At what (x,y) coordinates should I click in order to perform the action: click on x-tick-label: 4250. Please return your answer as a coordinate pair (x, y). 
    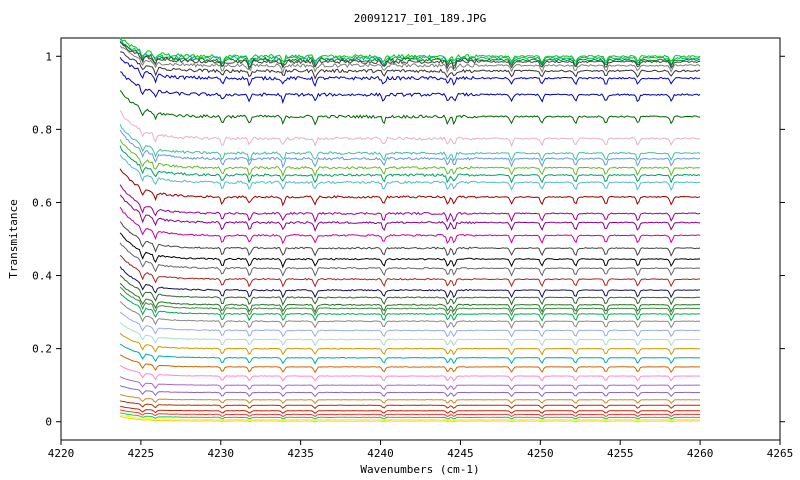
    Looking at the image, I should click on (540, 453).